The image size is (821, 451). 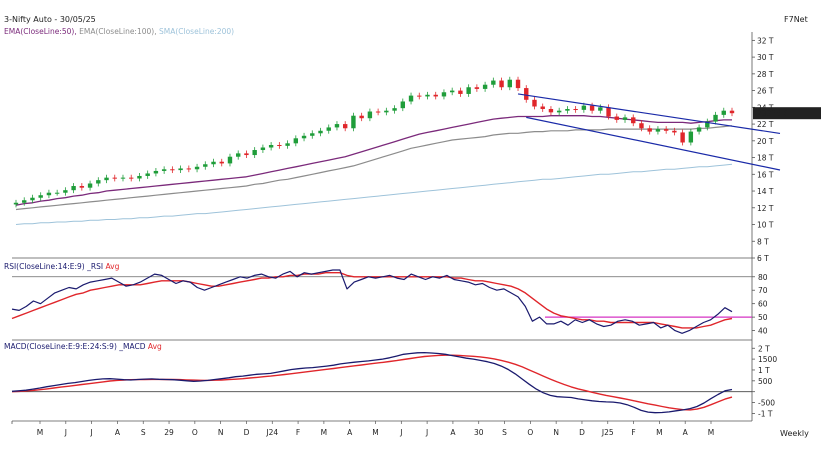 What do you see at coordinates (154, 346) in the screenshot?
I see `macd-legend-avg: Avg` at bounding box center [154, 346].